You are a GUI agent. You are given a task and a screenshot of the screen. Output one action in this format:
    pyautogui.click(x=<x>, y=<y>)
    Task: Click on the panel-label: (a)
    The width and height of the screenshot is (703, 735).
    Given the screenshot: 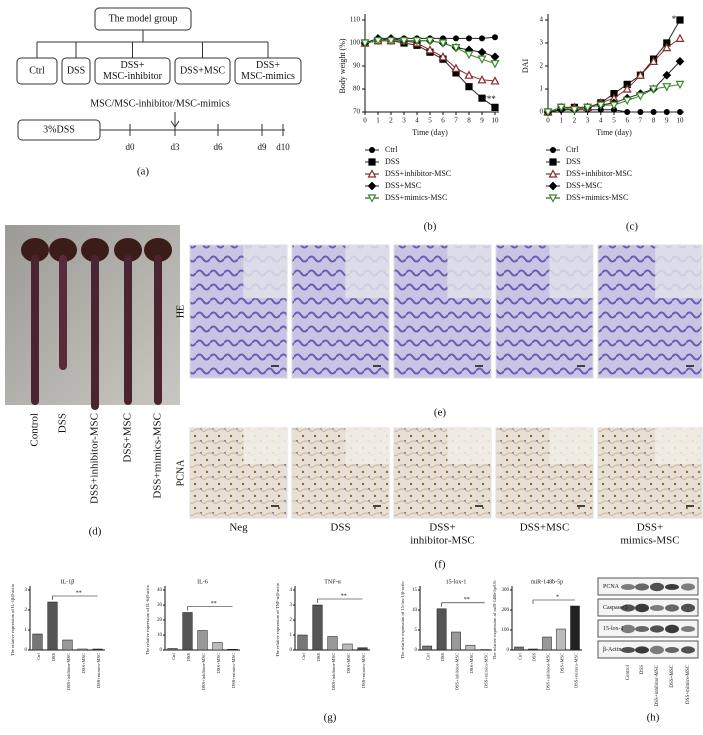 What is the action you would take?
    pyautogui.click(x=143, y=172)
    